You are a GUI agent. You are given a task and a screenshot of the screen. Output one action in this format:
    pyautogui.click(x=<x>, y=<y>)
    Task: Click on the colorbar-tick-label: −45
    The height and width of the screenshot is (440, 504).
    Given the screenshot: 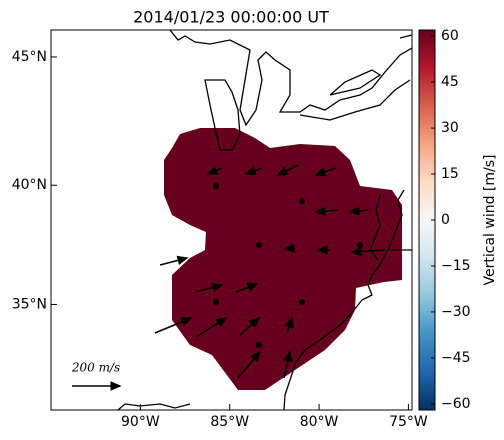 What is the action you would take?
    pyautogui.click(x=456, y=358)
    